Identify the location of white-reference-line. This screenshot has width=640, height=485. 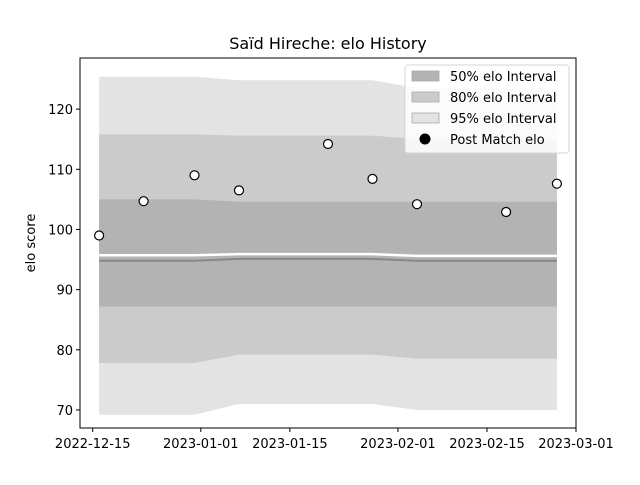
(328, 255).